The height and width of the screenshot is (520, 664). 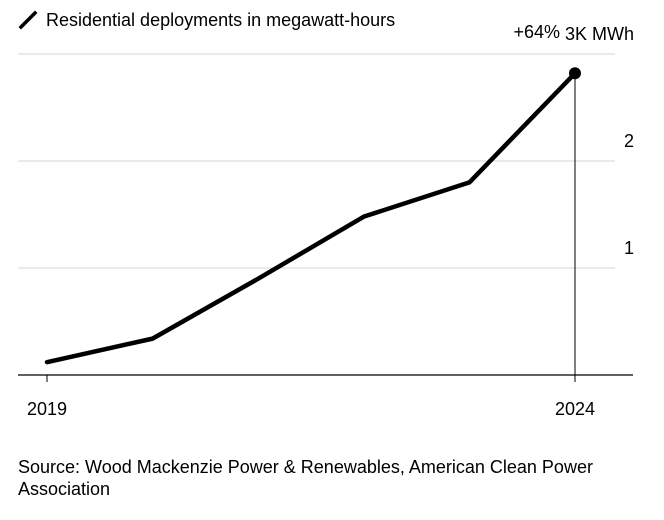 What do you see at coordinates (629, 248) in the screenshot?
I see `y-tick-label-1: 1` at bounding box center [629, 248].